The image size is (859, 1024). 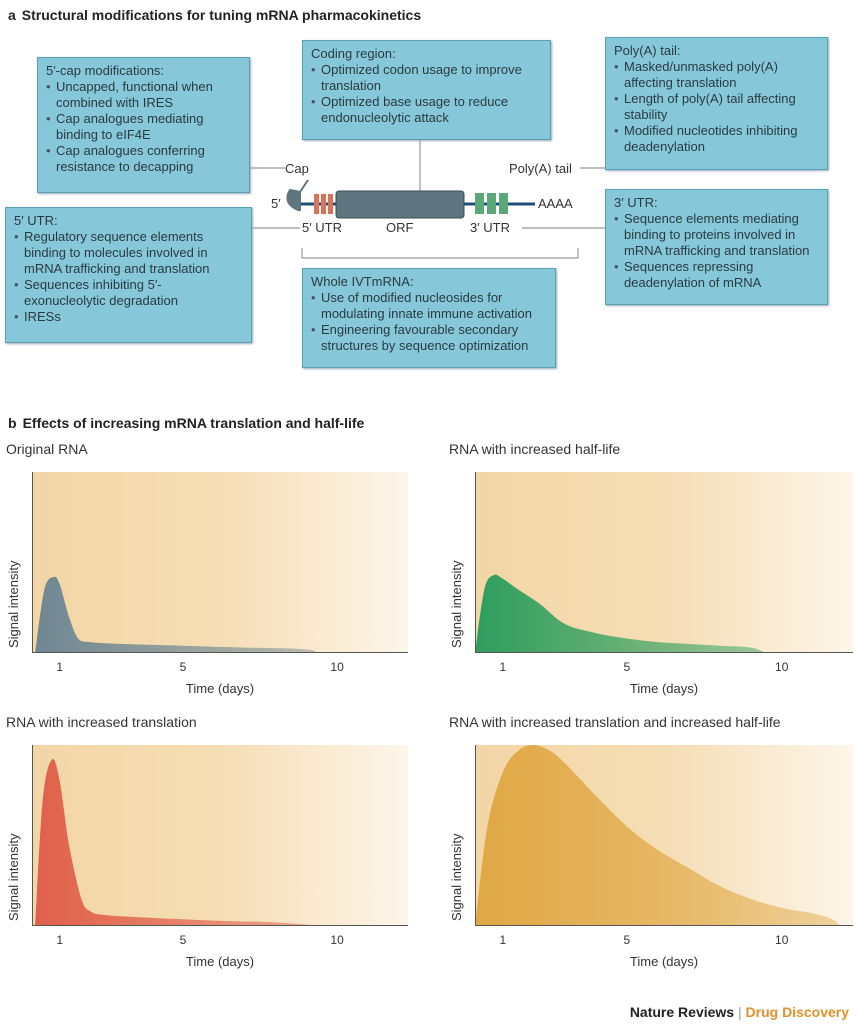 I want to click on box-title: 5′ UTR:, so click(x=36, y=220).